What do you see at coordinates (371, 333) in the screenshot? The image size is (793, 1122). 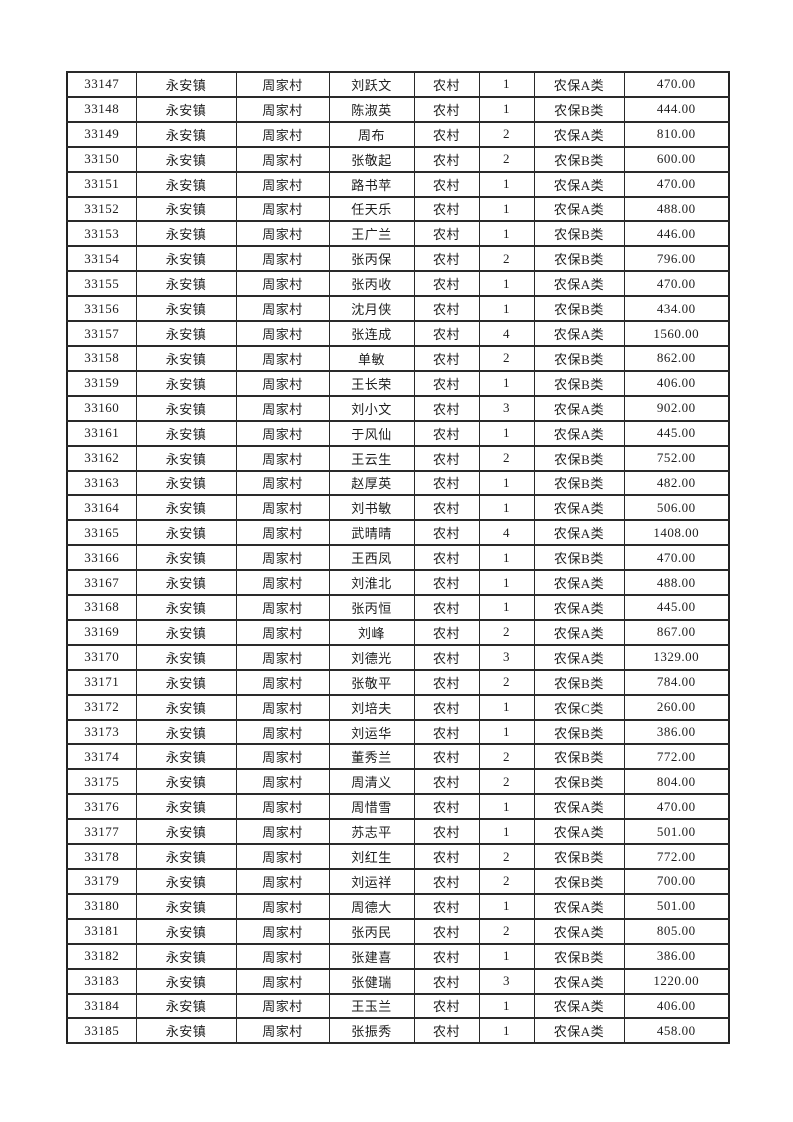 I see `cell-person-name: 张连成` at bounding box center [371, 333].